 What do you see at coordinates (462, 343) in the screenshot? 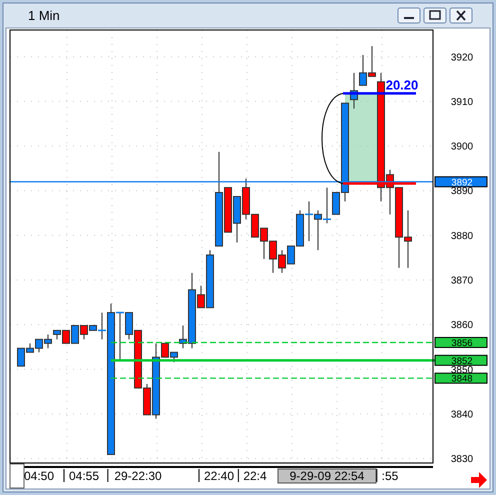
I see `ref-line-label: 3856` at bounding box center [462, 343].